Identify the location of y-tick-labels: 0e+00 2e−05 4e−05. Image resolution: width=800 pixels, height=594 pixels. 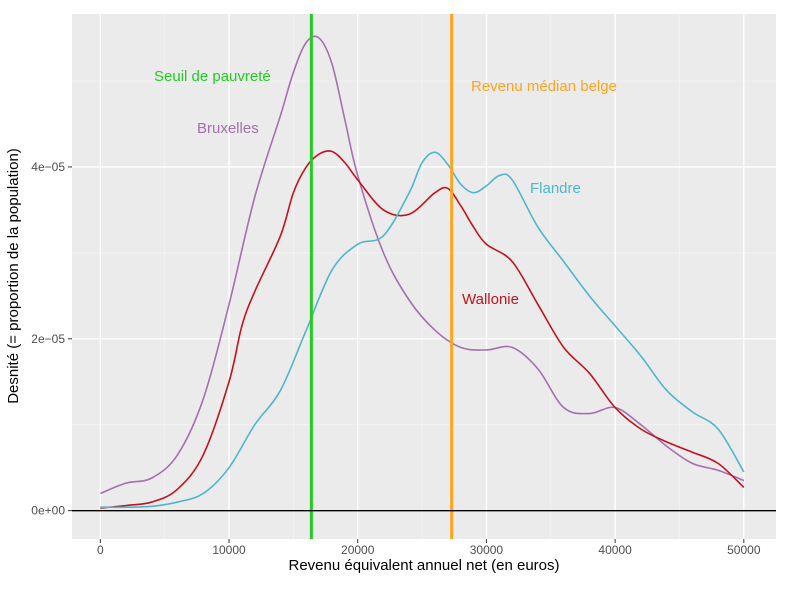
(48, 339).